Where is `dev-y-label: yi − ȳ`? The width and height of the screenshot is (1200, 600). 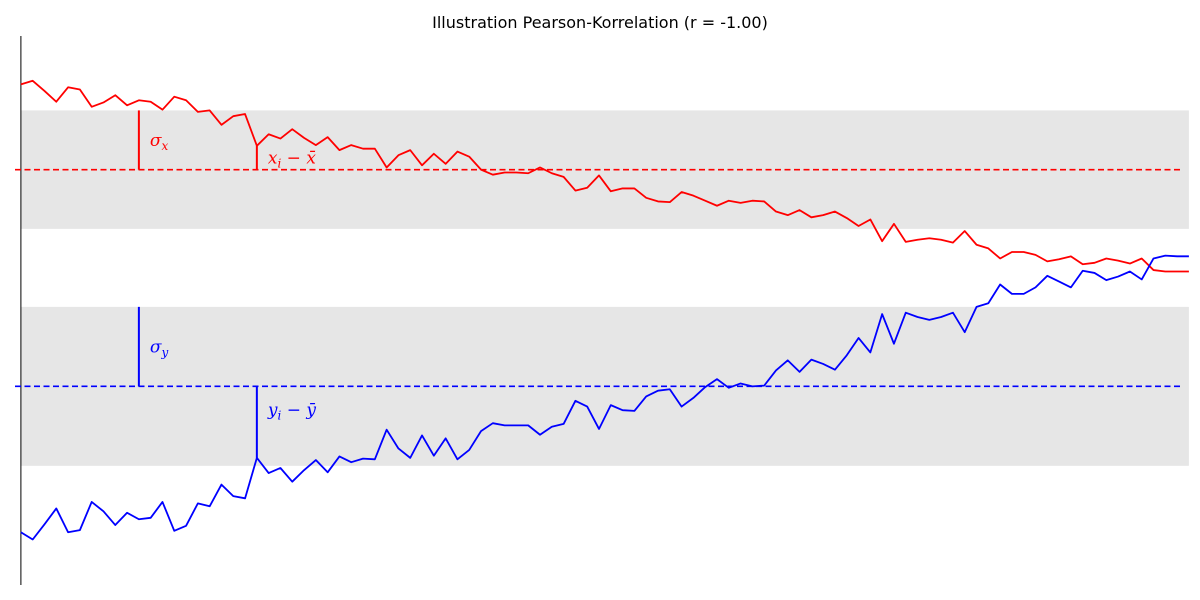
dev-y-label: yi − ȳ is located at coordinates (292, 411).